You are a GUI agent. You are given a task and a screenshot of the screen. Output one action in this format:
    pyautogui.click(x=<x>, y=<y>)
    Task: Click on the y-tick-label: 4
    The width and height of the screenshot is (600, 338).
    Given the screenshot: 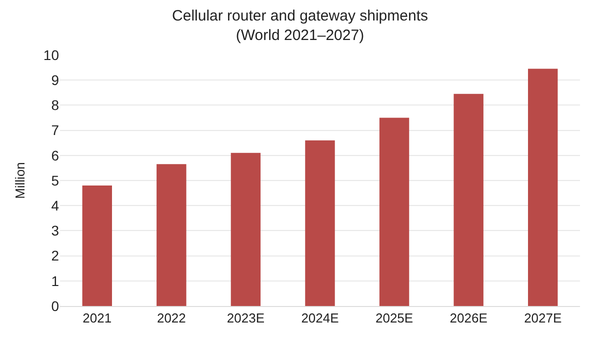 What is the action you would take?
    pyautogui.click(x=55, y=206)
    